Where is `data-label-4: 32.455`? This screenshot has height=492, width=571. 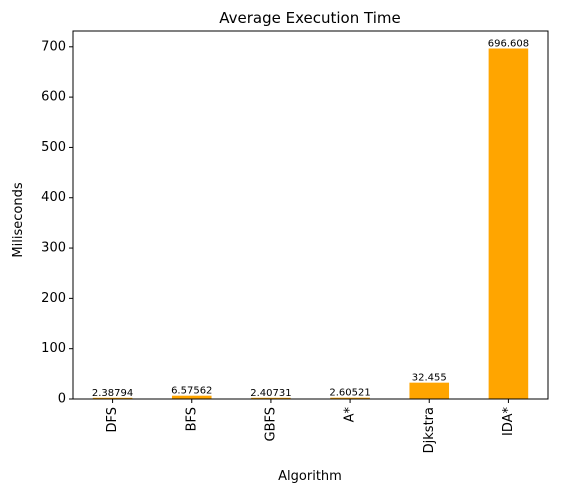 data-label-4: 32.455 is located at coordinates (429, 378).